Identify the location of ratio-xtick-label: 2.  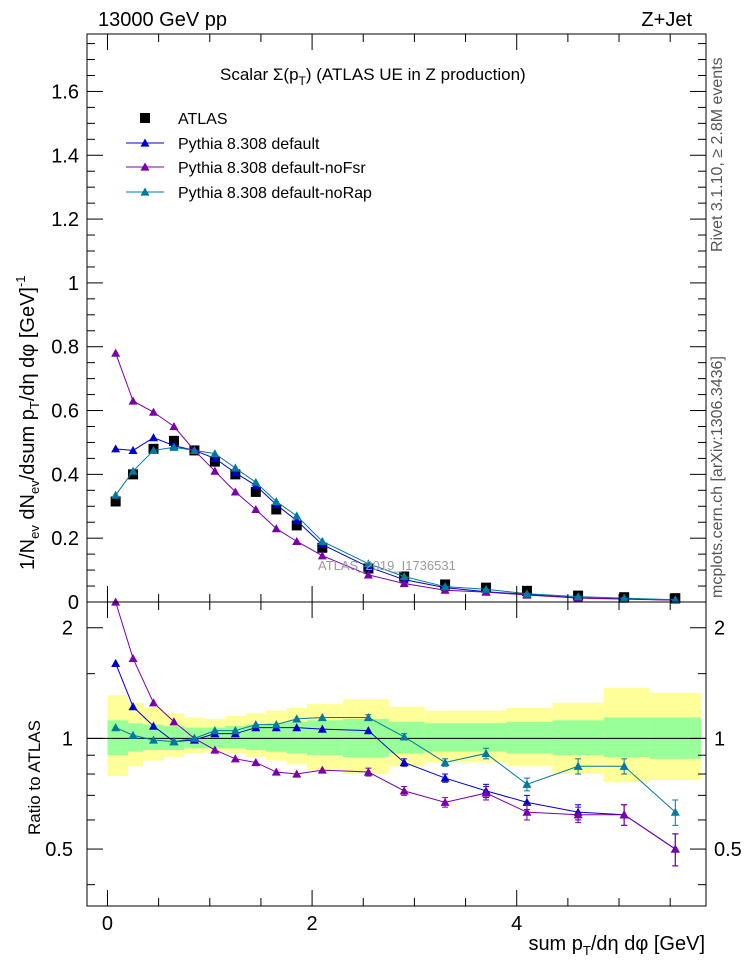
(312, 924).